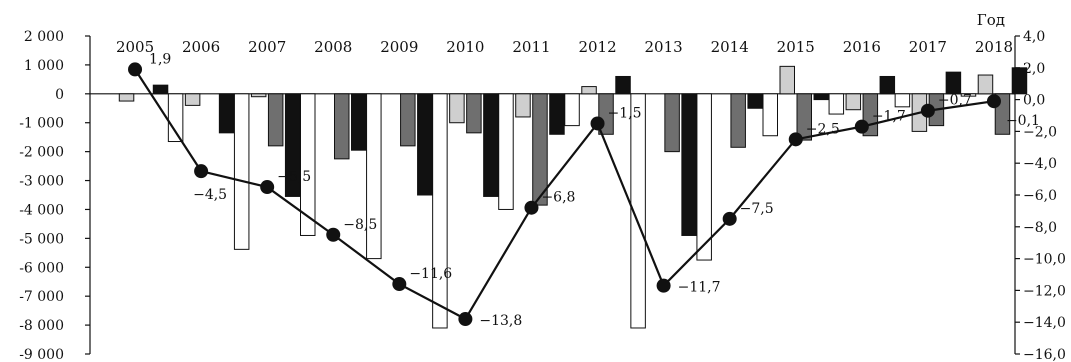  What do you see at coordinates (757, 209) in the screenshot?
I see `line-data-label: −7,5` at bounding box center [757, 209].